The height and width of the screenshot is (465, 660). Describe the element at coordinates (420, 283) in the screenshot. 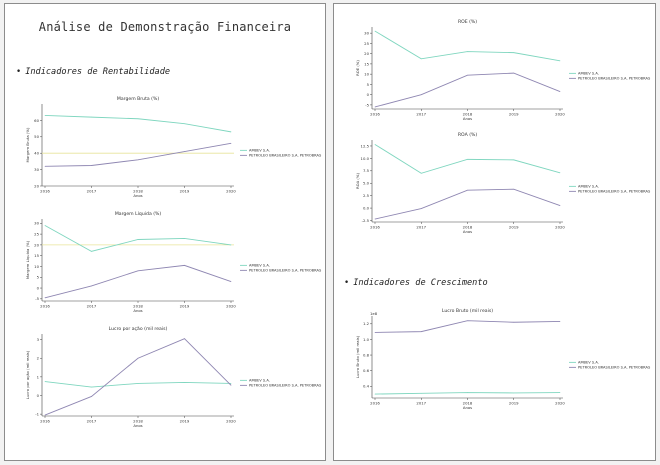

I see `section-crescimento-label: Indicadores de Crescimento` at that location.